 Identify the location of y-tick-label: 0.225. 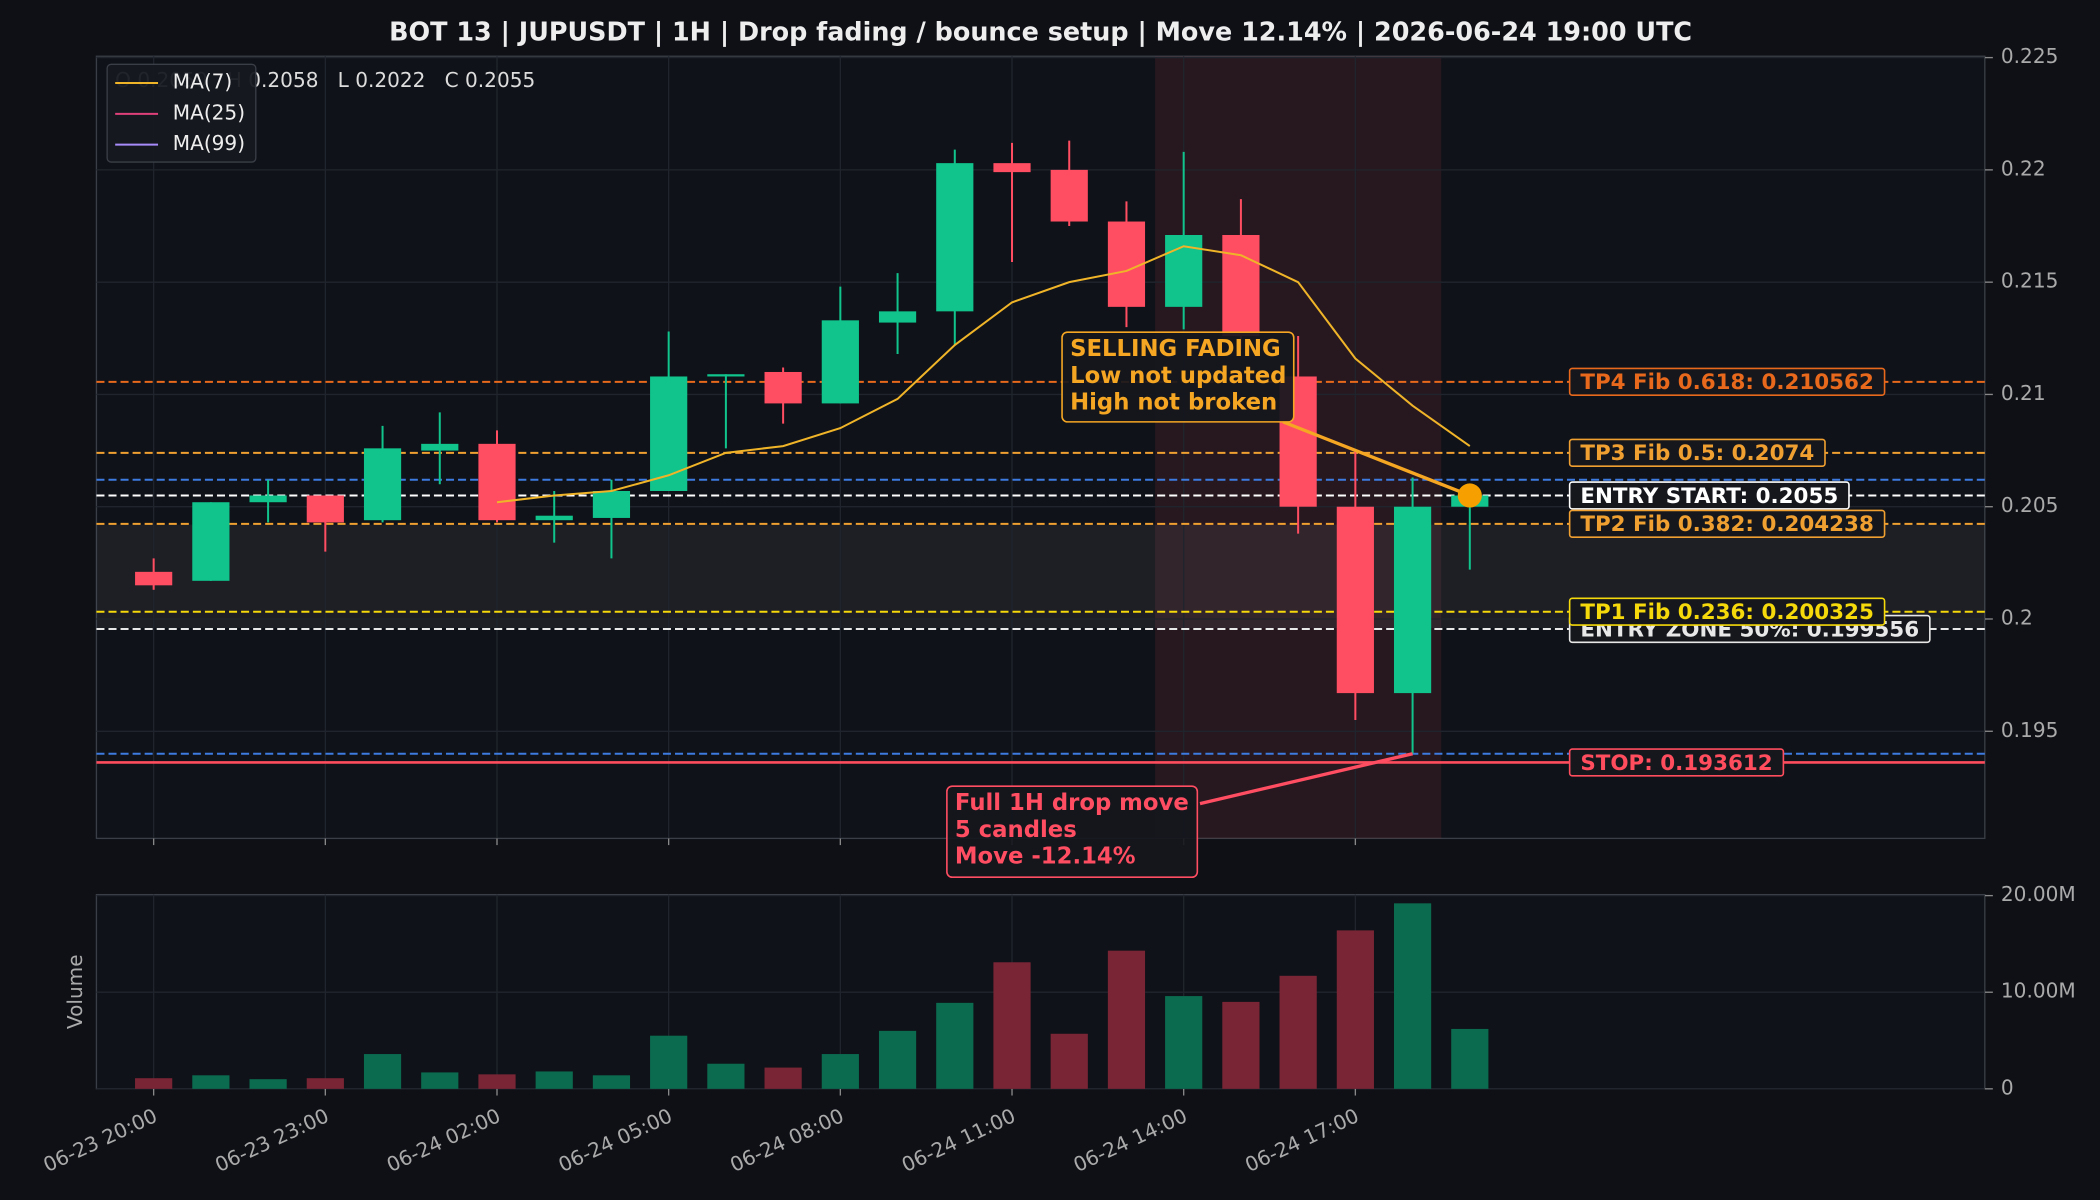
(2029, 56).